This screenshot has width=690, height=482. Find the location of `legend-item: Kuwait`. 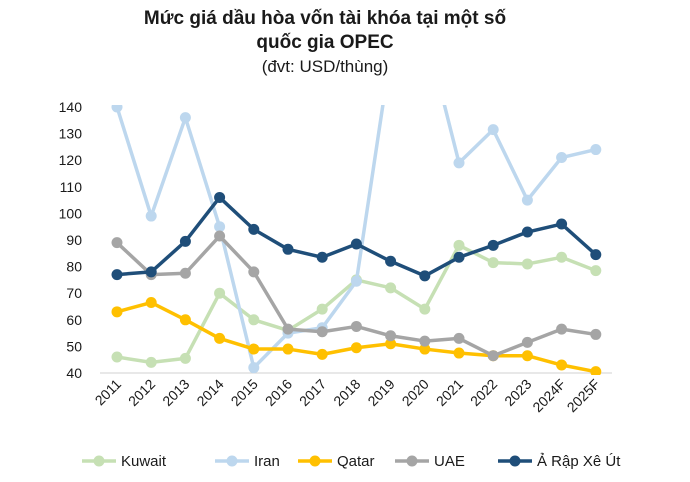

legend-item: Kuwait is located at coordinates (124, 461).